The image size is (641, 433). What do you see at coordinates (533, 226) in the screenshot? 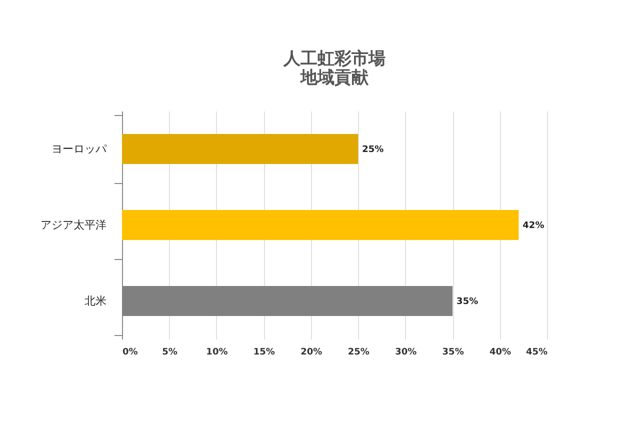
I see `data-label: 42%` at bounding box center [533, 226].